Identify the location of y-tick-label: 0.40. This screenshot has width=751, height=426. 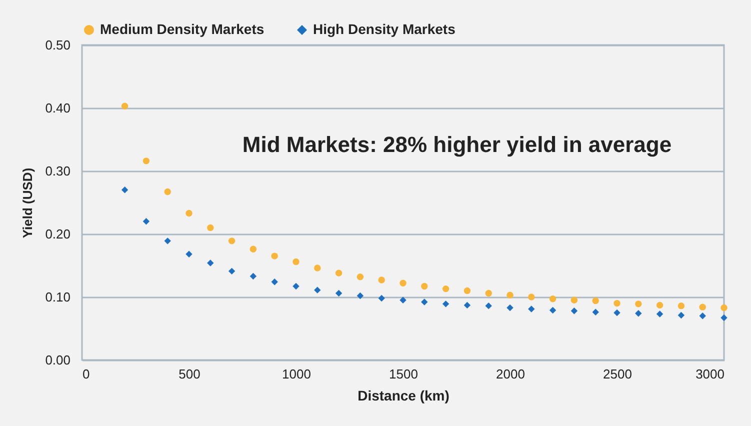
(57, 108).